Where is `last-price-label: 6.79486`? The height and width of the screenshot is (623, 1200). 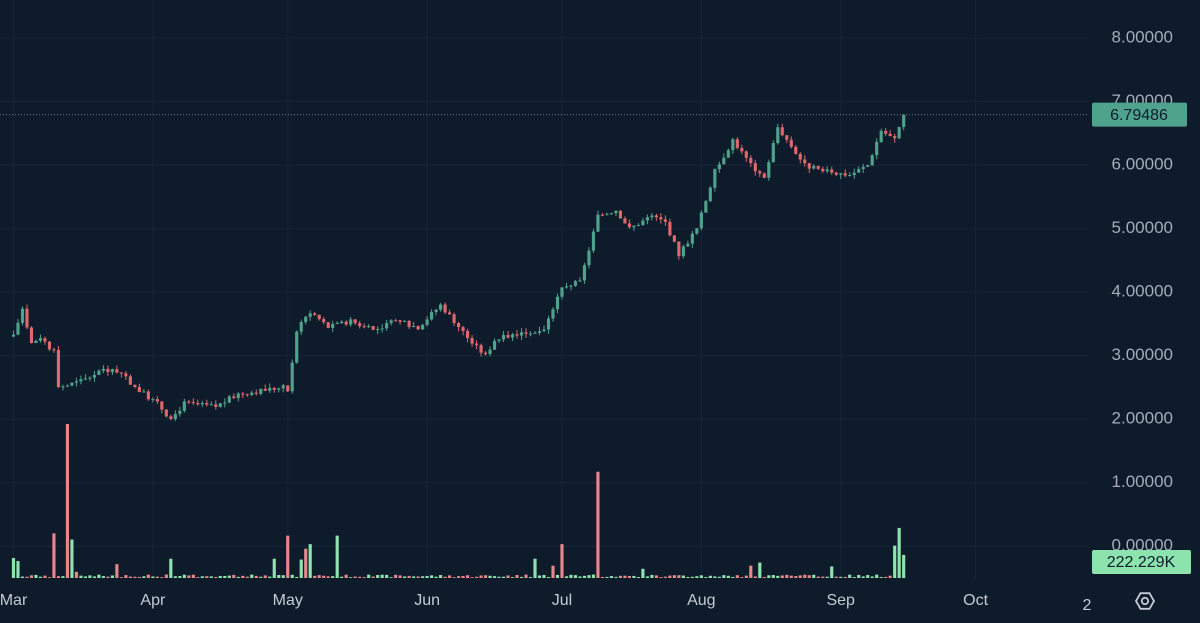 last-price-label: 6.79486 is located at coordinates (1139, 115).